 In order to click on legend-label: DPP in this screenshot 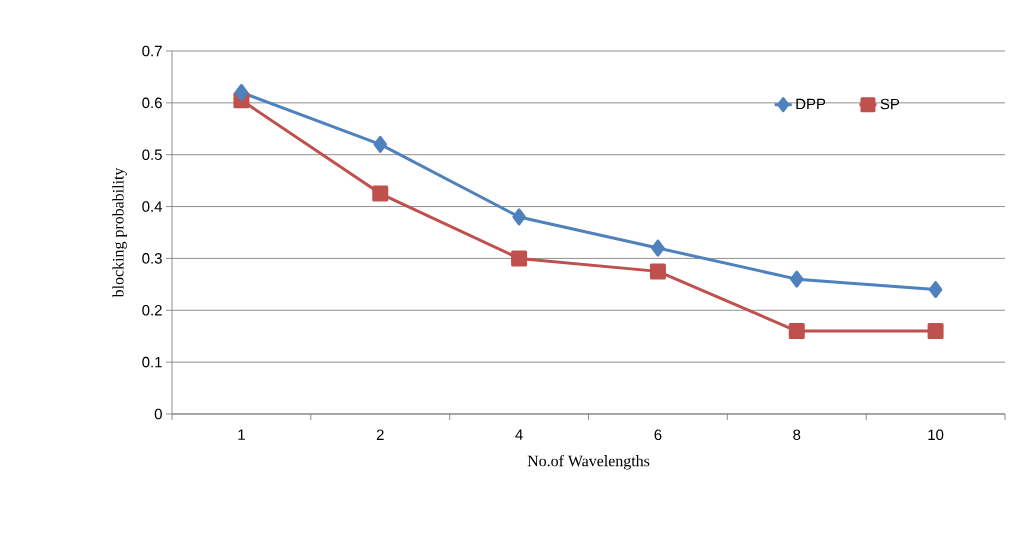, I will do `click(811, 104)`.